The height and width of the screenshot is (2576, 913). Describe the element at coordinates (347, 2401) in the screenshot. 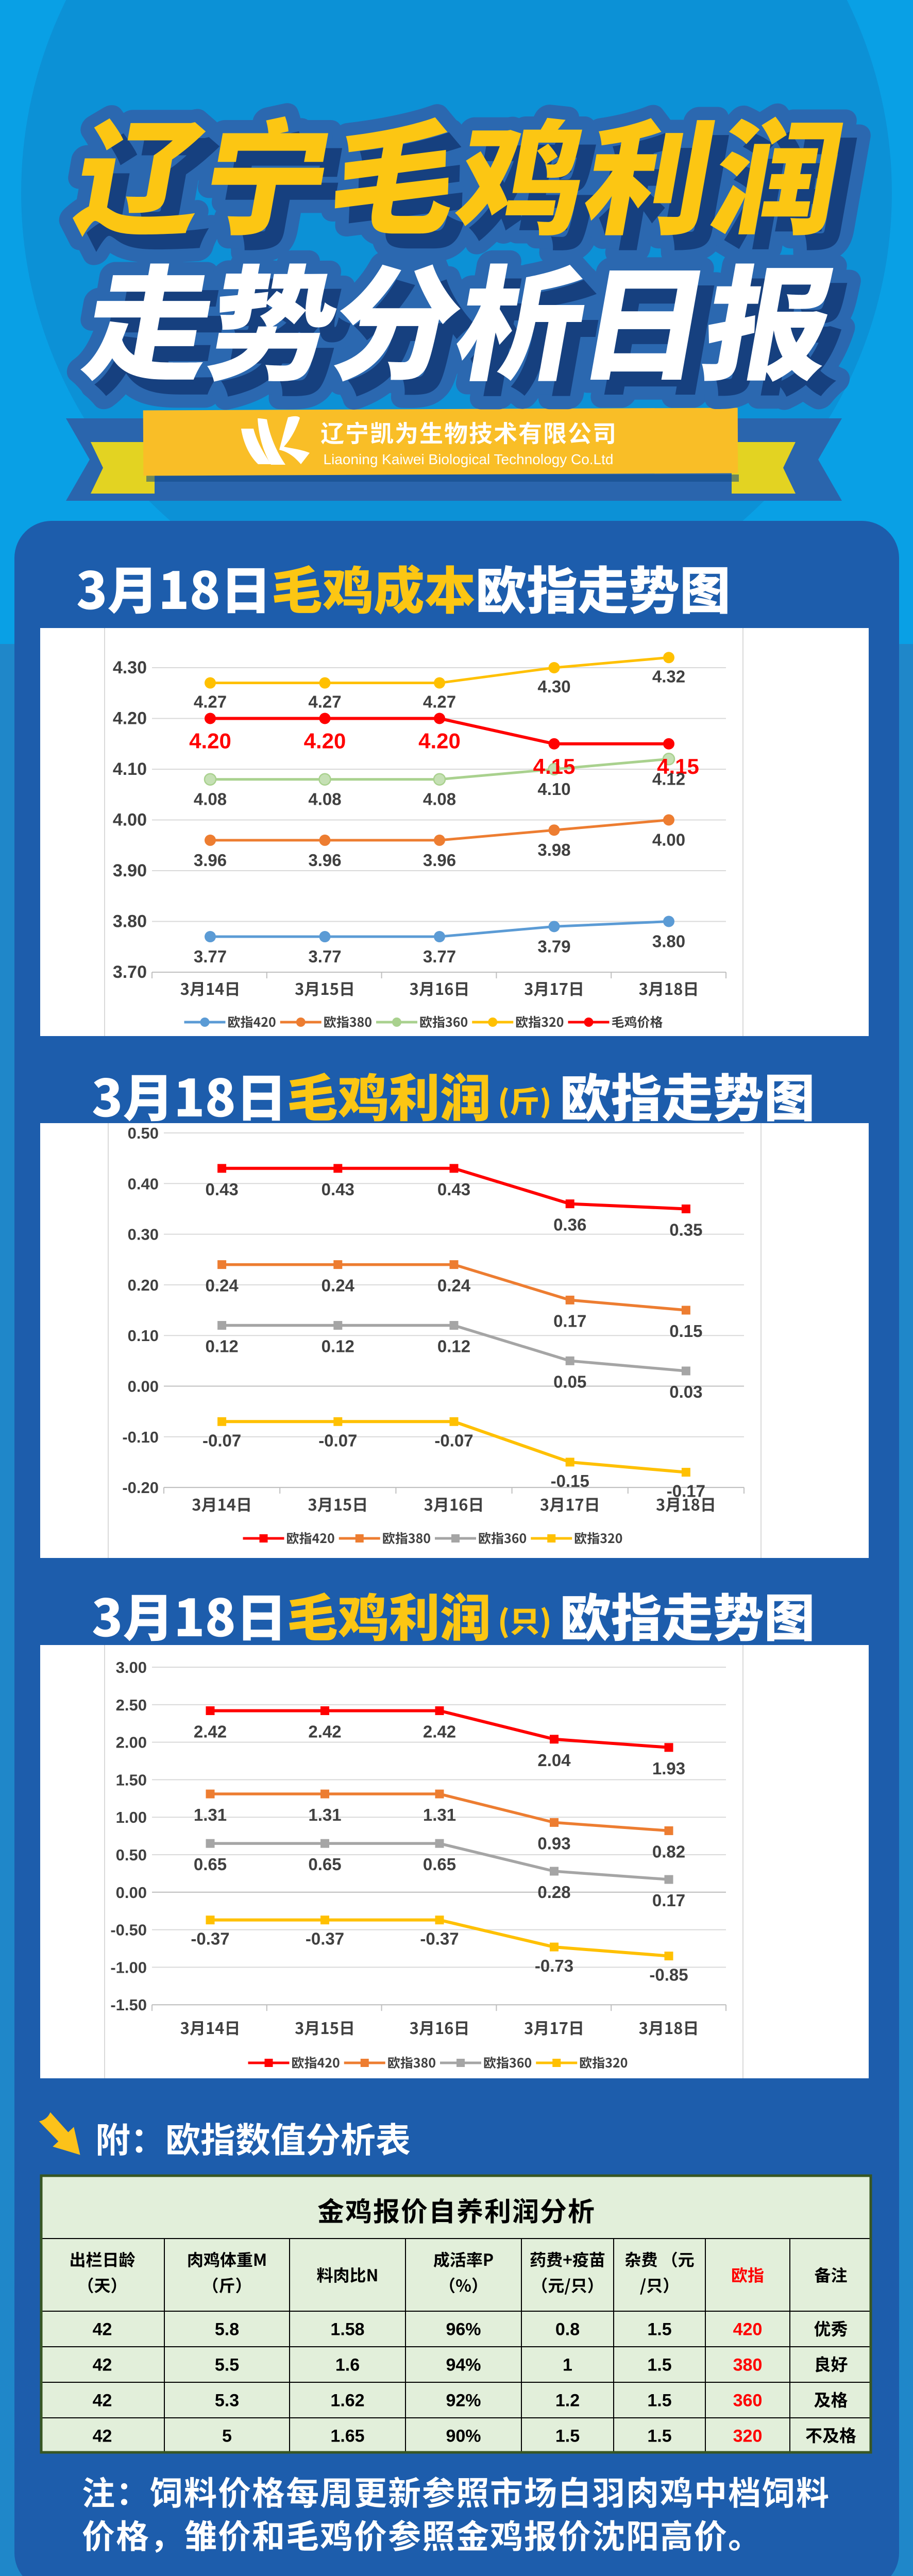

I see `svg-text: 1.62` at that location.